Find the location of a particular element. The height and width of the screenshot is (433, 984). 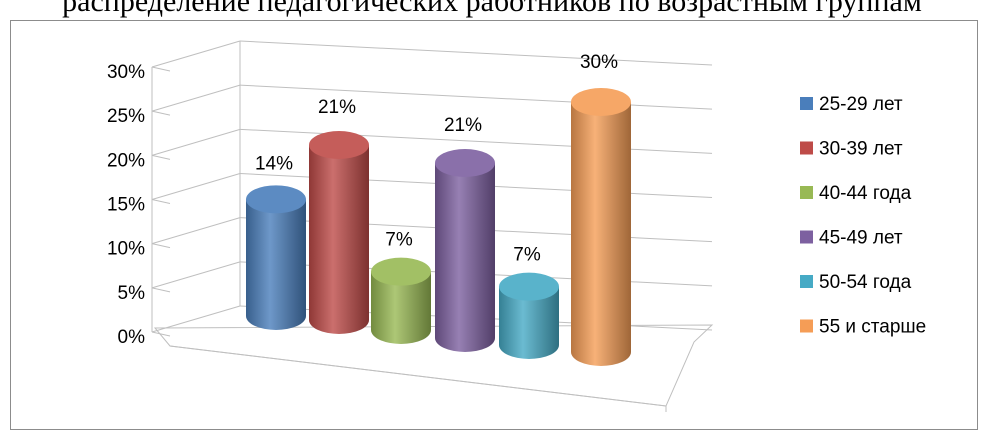

data-label-4: 21% is located at coordinates (463, 125).